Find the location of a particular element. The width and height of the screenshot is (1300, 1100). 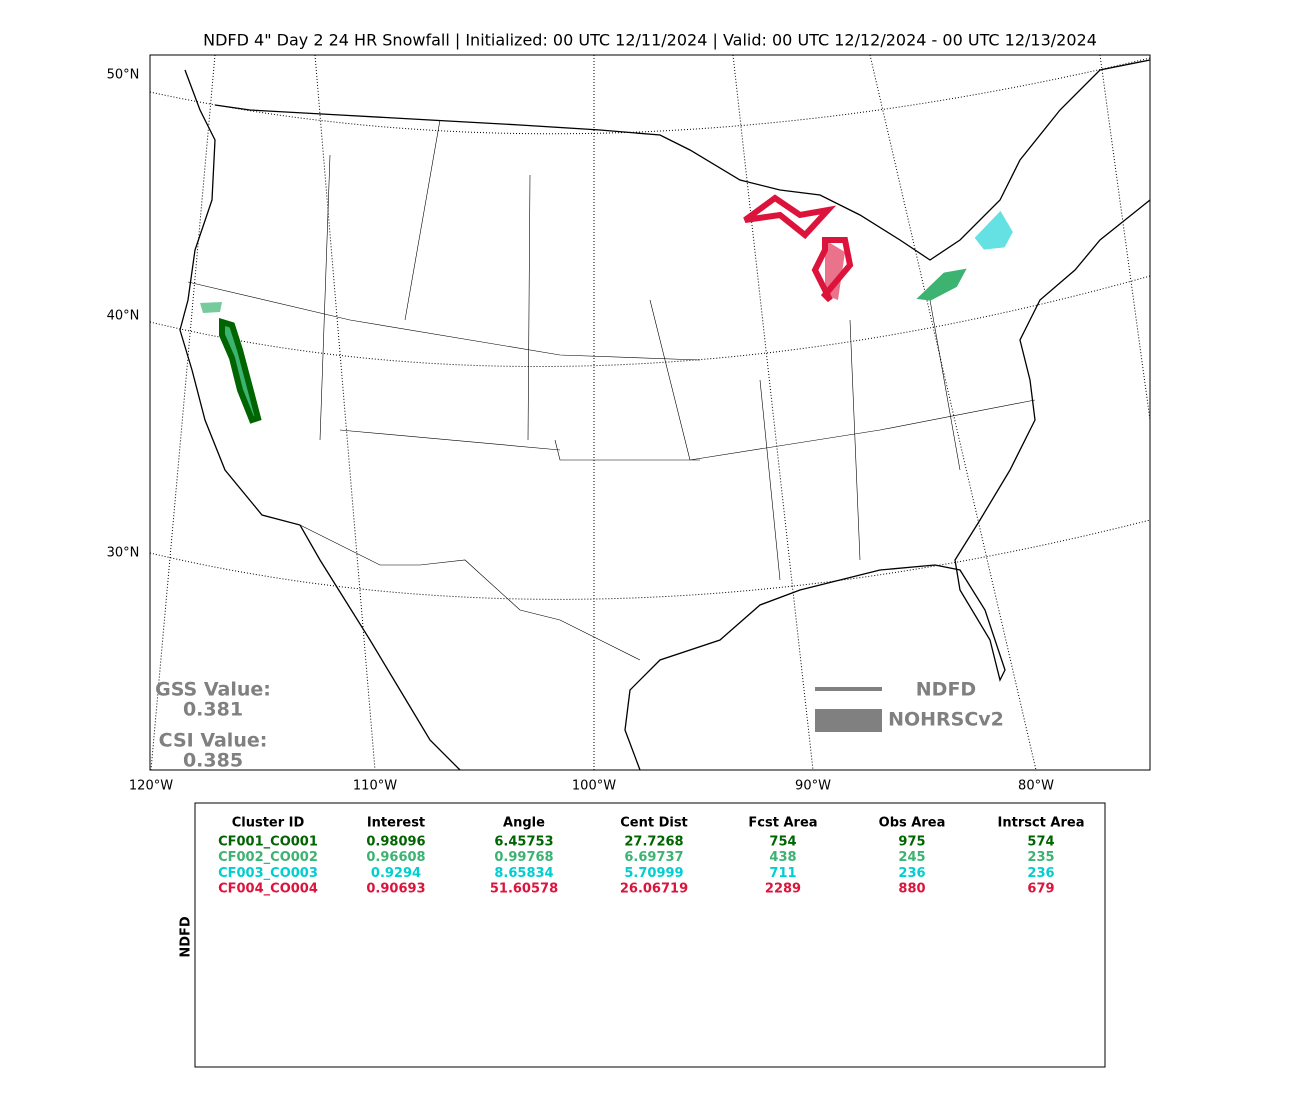

table-cell: 8.65834 is located at coordinates (523, 873).